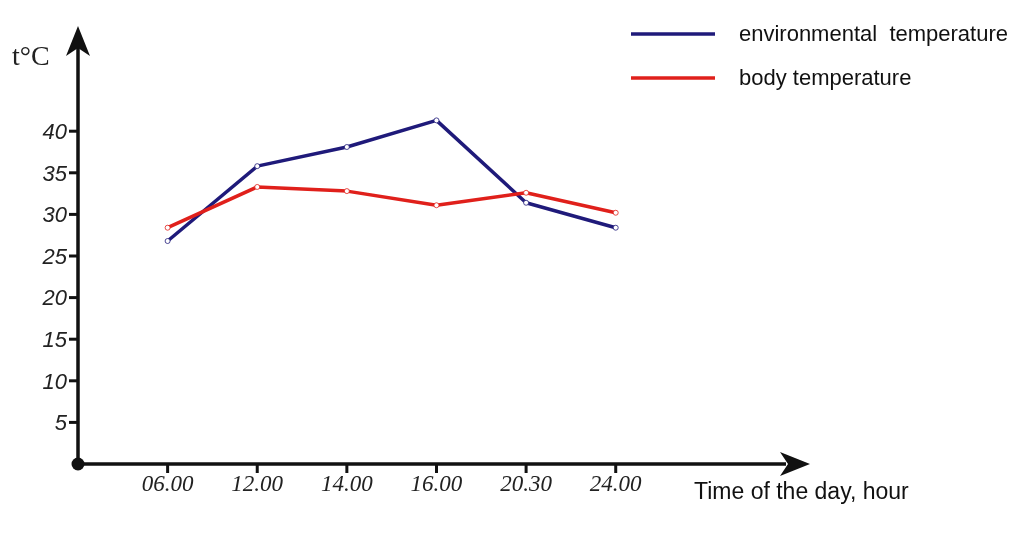  Describe the element at coordinates (801, 491) in the screenshot. I see `x-axis-title: Time of the day, hour` at that location.